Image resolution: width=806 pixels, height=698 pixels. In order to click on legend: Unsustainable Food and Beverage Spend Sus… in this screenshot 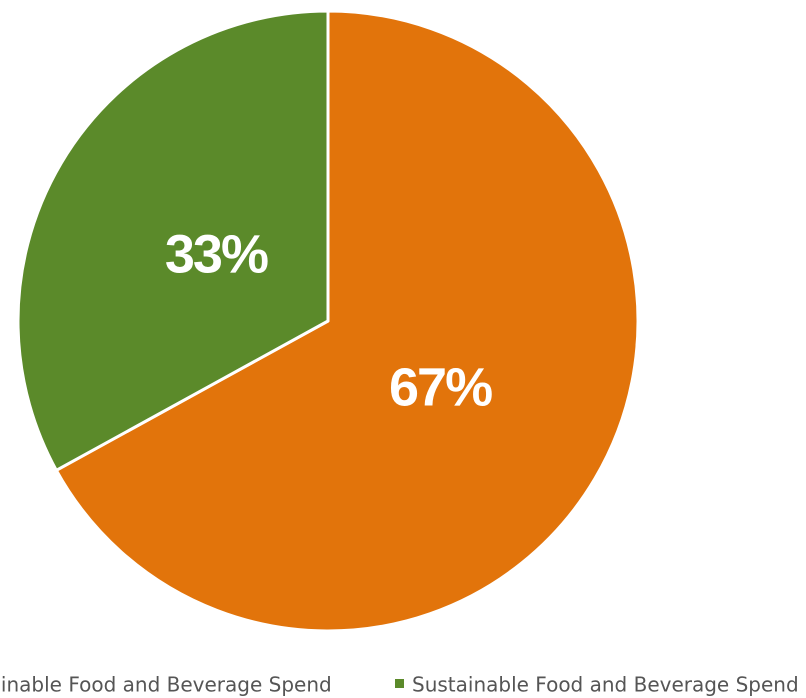, I will do `click(399, 685)`.